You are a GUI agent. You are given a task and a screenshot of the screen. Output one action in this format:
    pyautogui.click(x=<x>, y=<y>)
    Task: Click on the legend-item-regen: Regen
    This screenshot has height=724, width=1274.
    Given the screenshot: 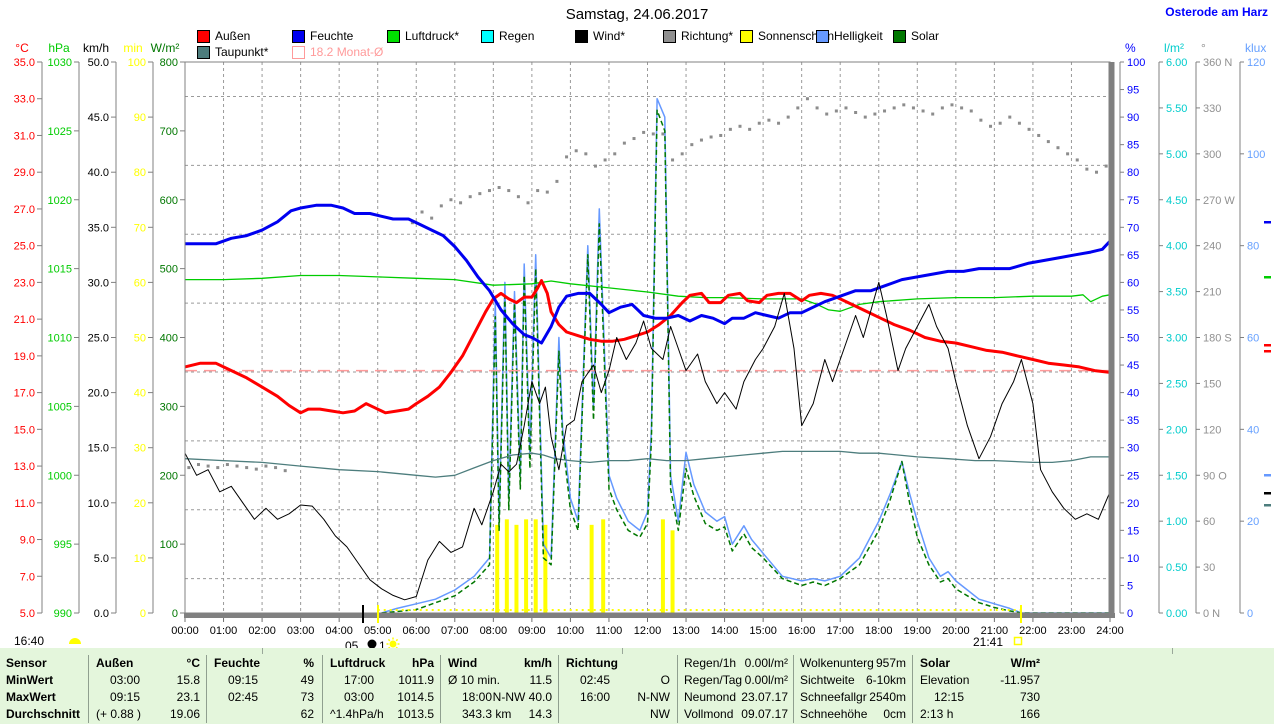 What is the action you would take?
    pyautogui.click(x=507, y=36)
    